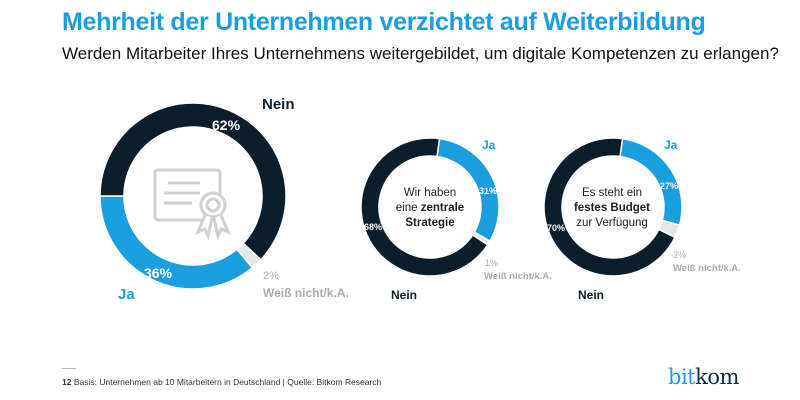  Describe the element at coordinates (226, 125) in the screenshot. I see `data-label-nein-1: 62%` at that location.